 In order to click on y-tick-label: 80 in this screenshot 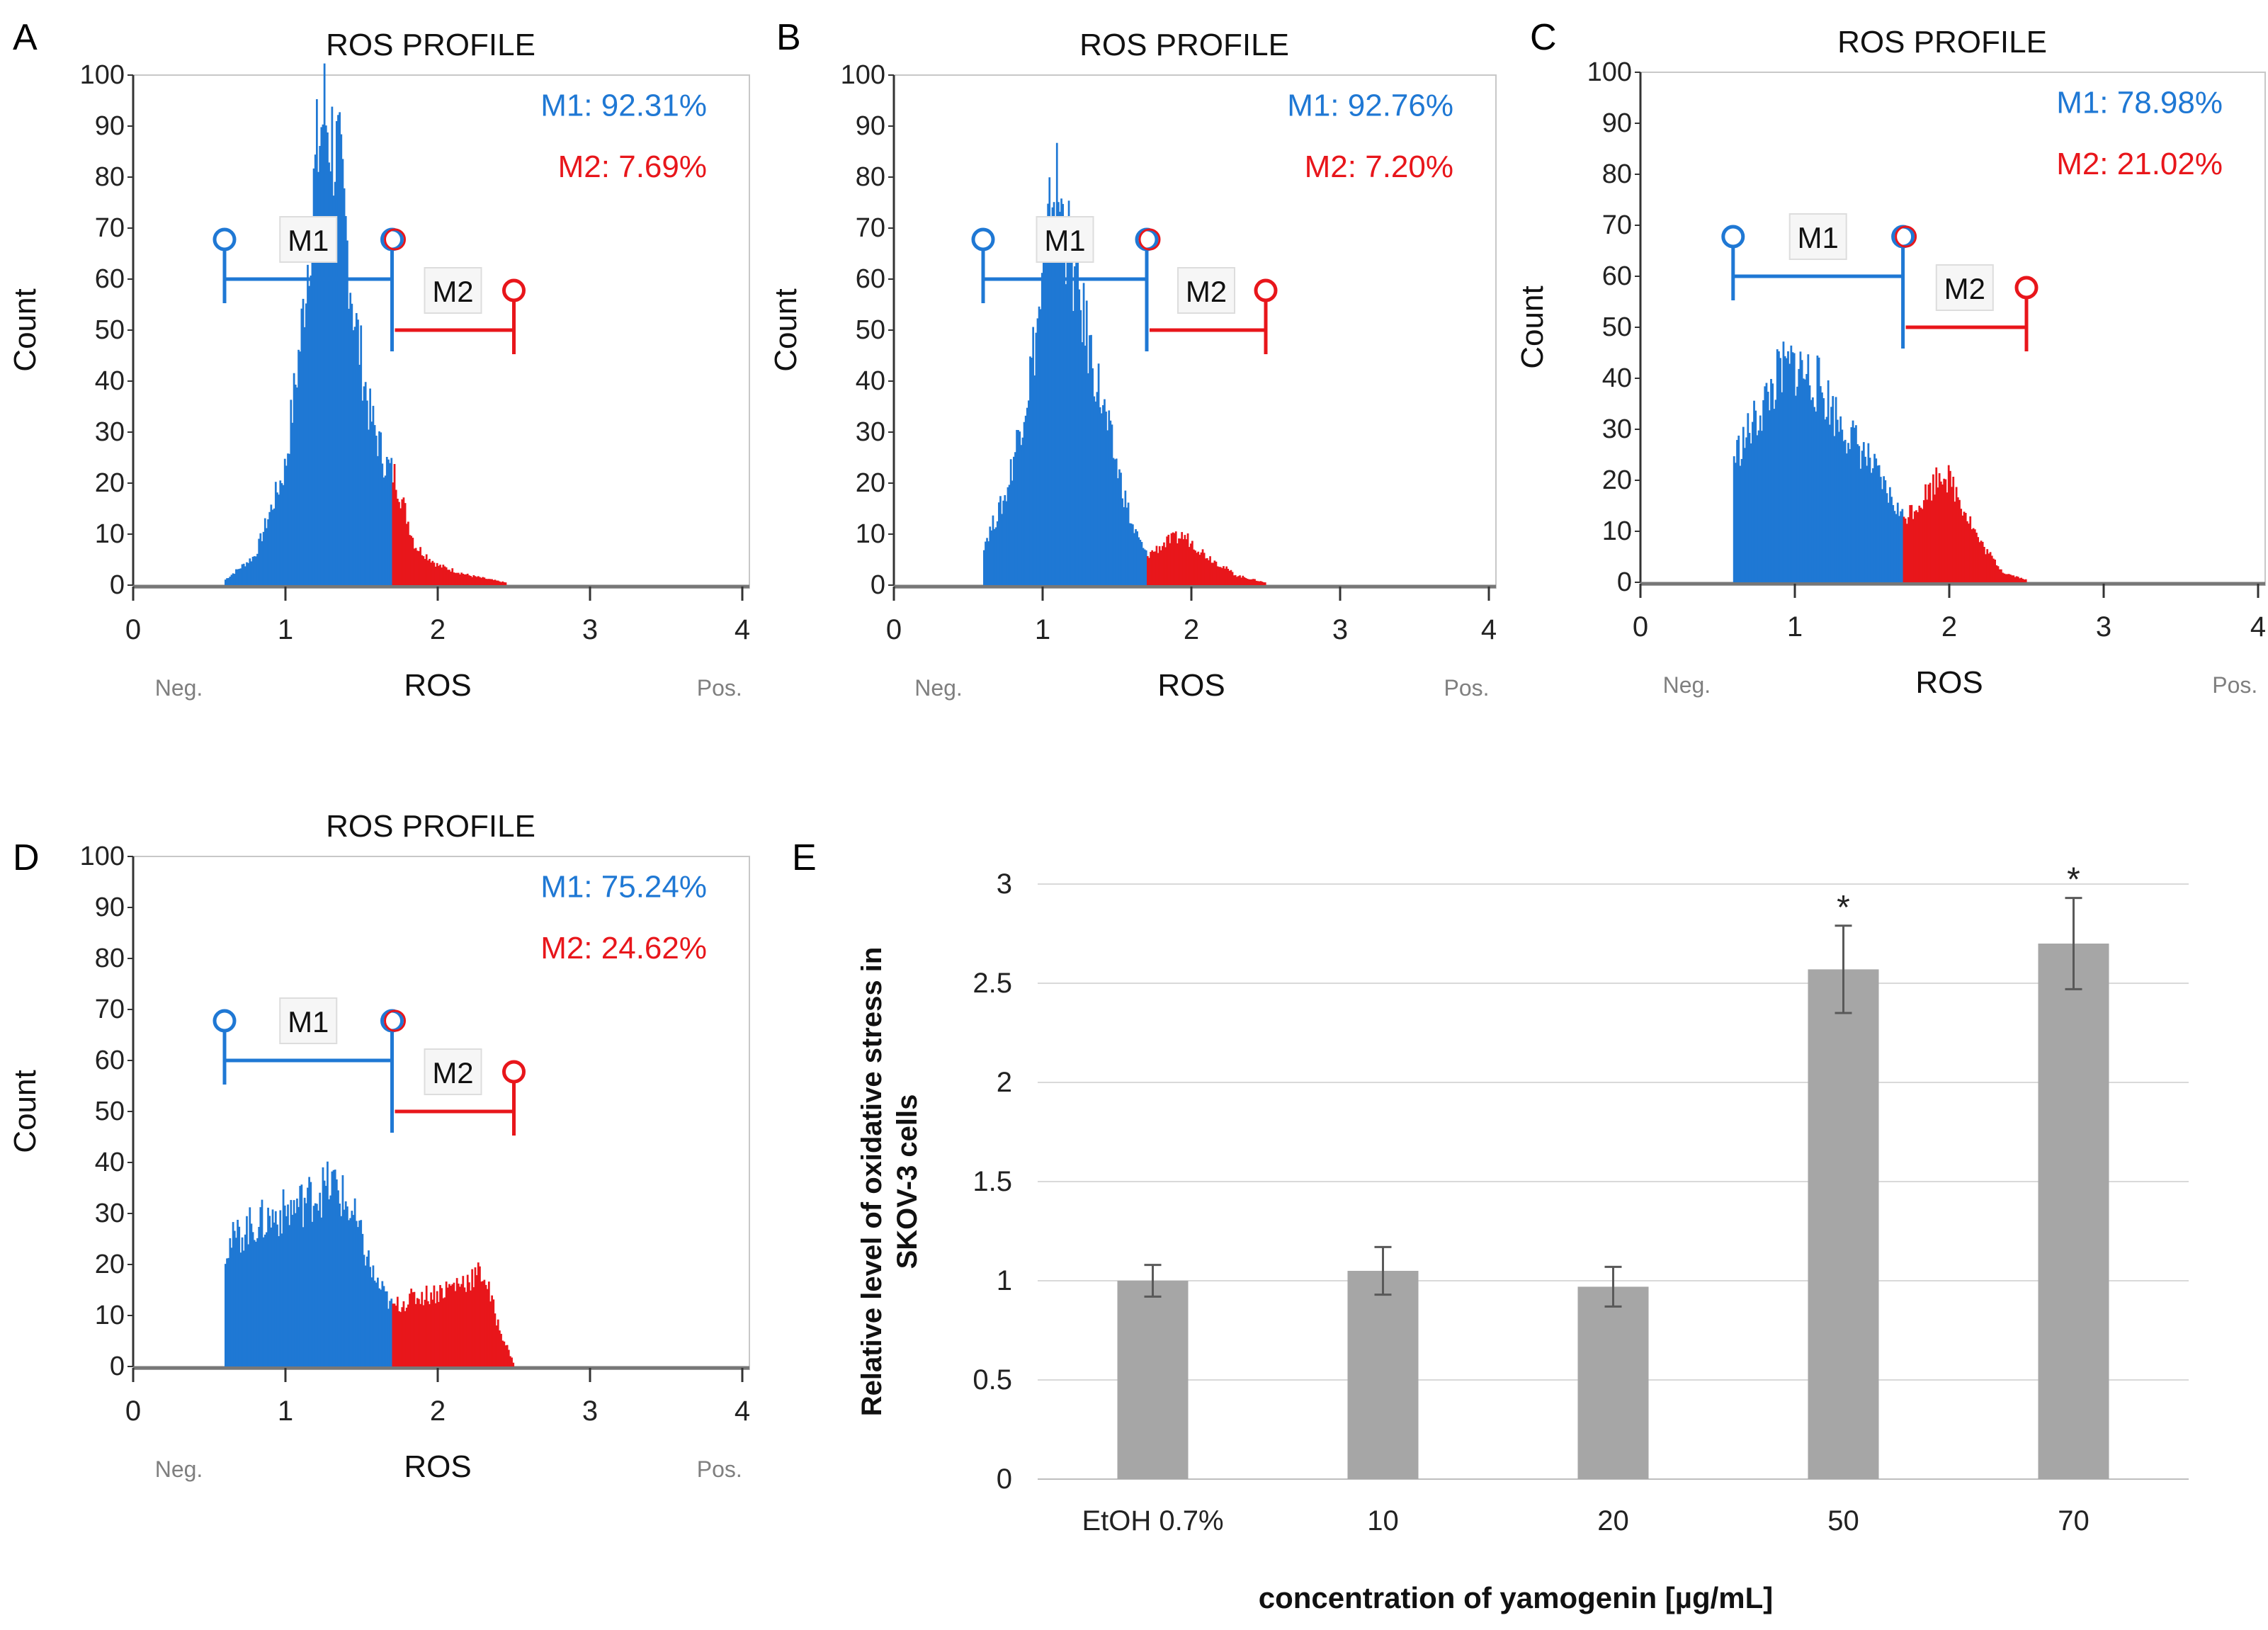, I will do `click(1617, 174)`.